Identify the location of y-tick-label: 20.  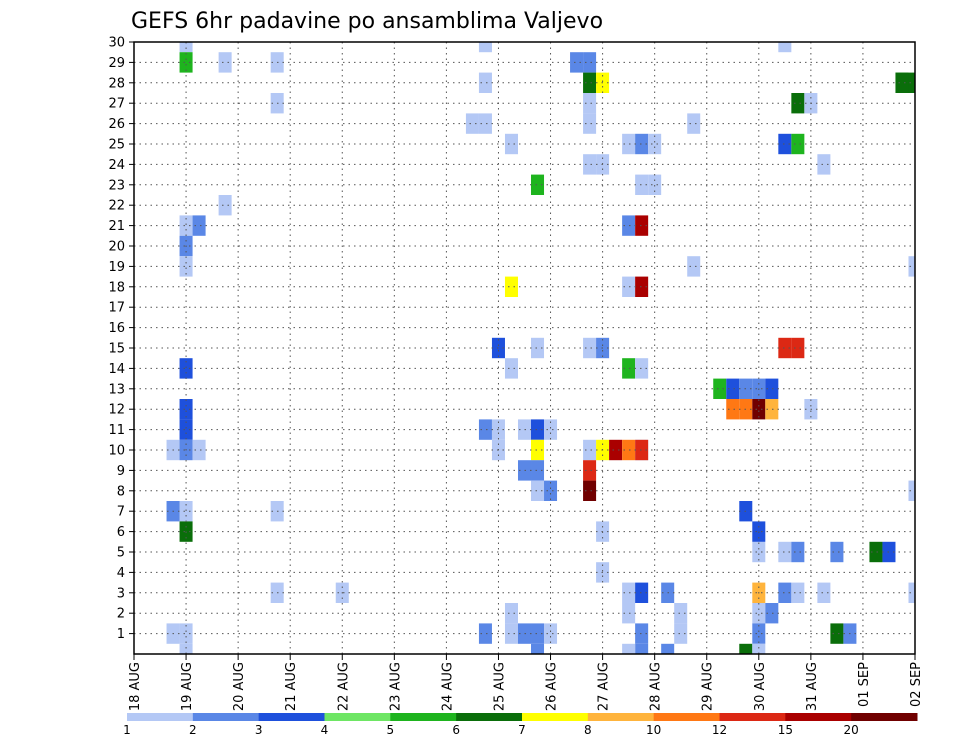
(116, 247).